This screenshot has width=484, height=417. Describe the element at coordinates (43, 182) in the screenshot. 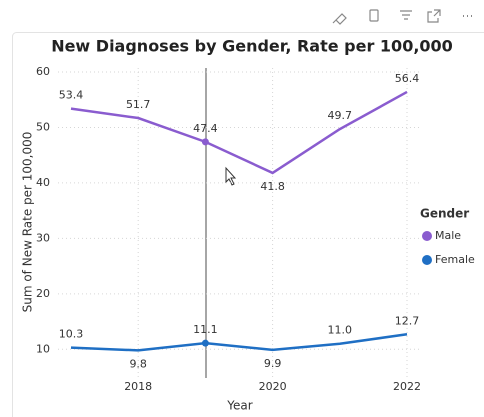

I see `y-tick-label: 40` at that location.